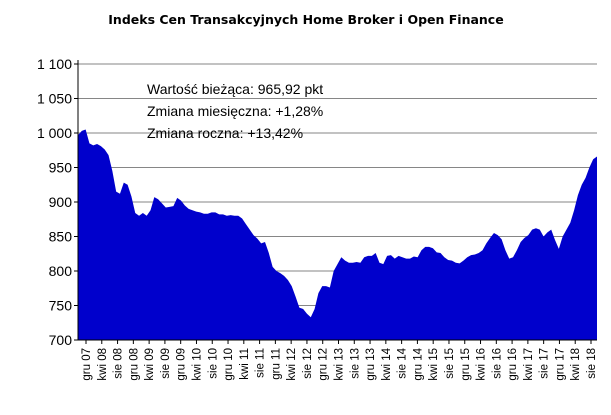  What do you see at coordinates (61, 306) in the screenshot?
I see `y-tick-label: 750` at bounding box center [61, 306].